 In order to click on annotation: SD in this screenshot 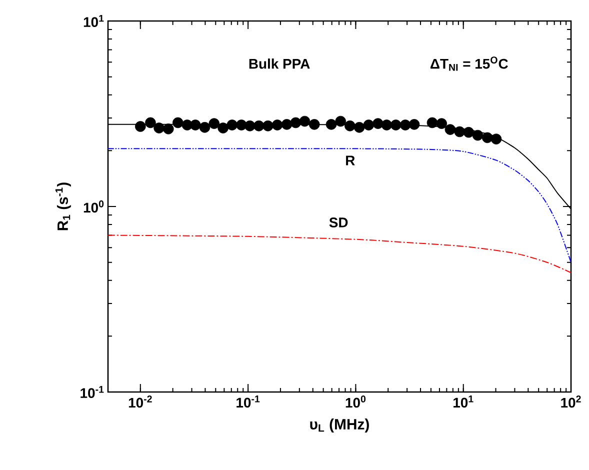, I will do `click(338, 223)`.